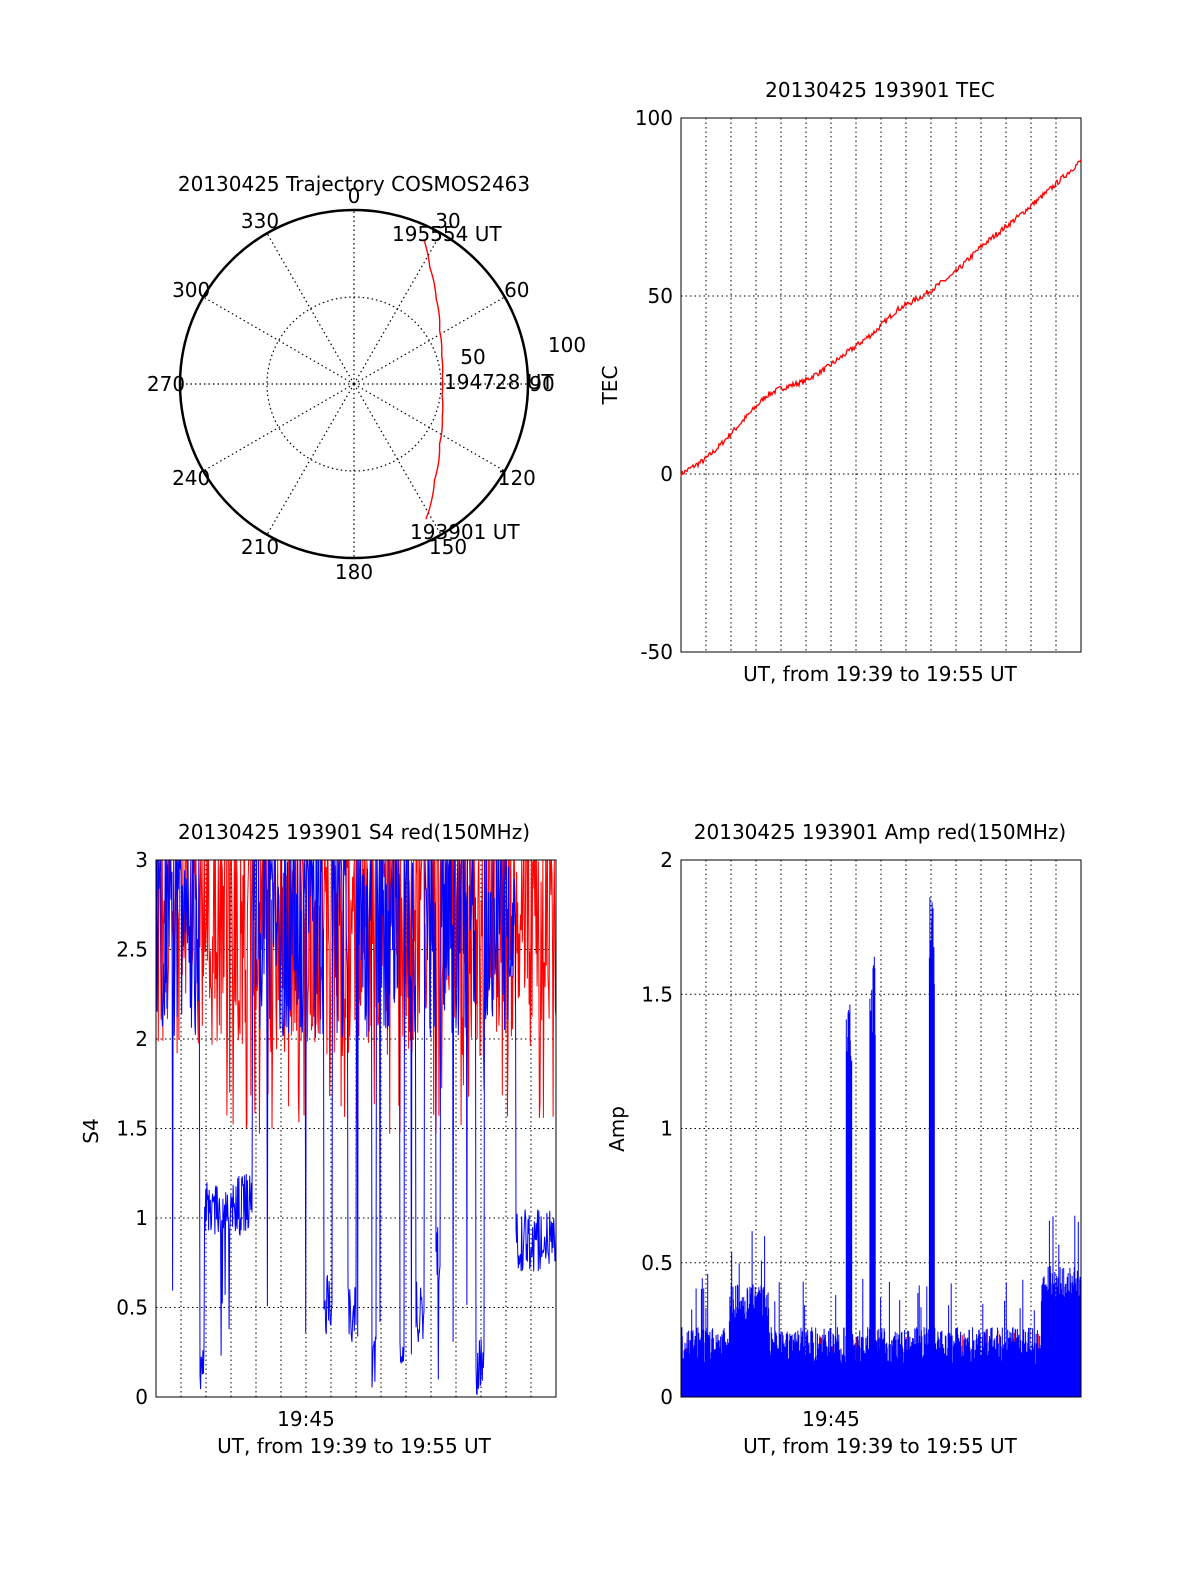  I want to click on tec-y-ticks: 100 50 0 -50, so click(654, 385).